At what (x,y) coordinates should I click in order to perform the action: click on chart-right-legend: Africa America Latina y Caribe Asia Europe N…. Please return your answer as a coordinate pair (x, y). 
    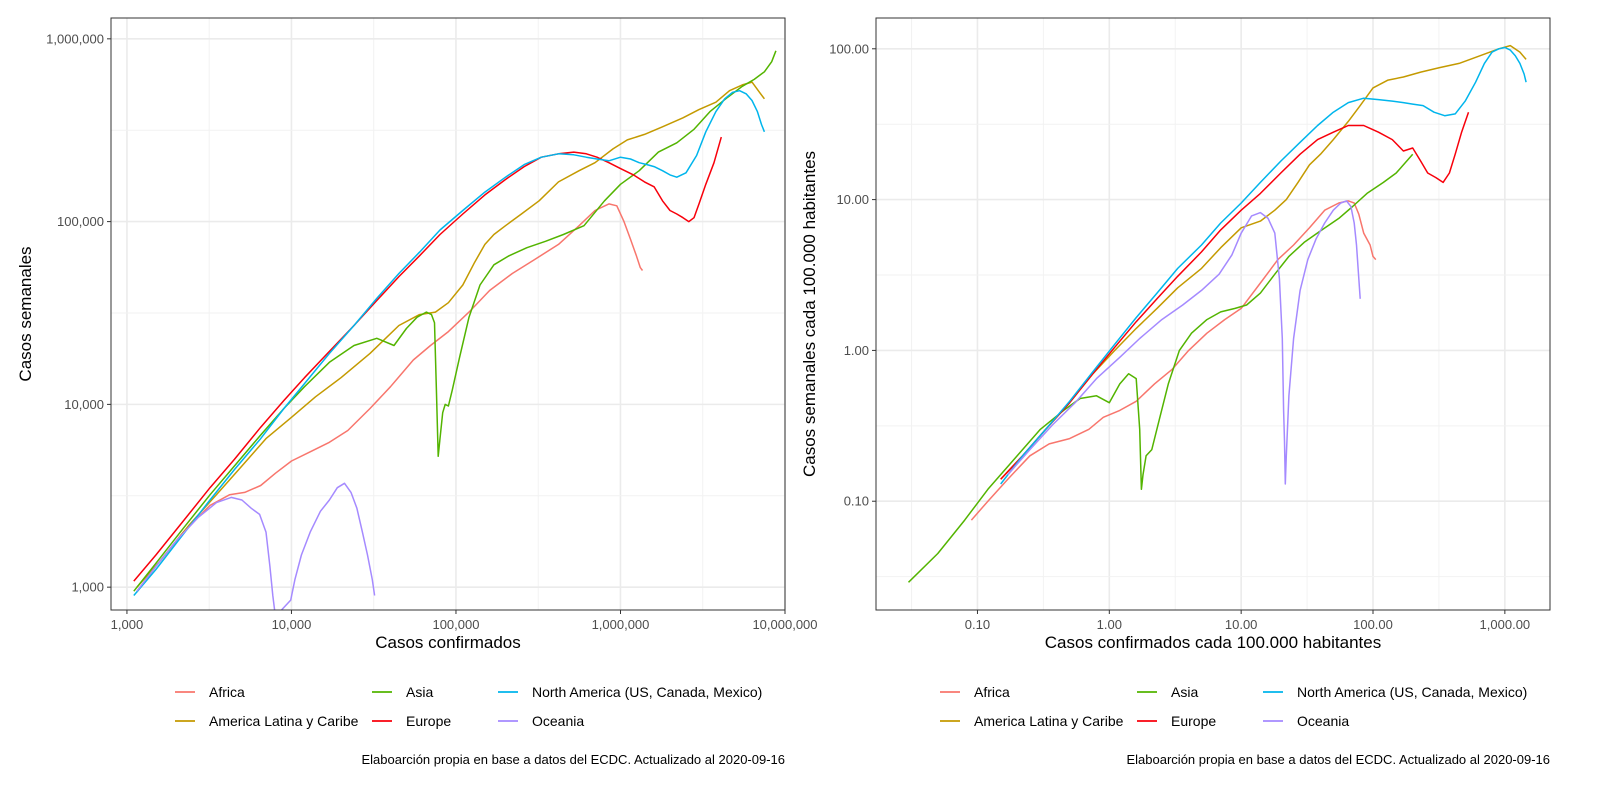
    Looking at the image, I should click on (1233, 706).